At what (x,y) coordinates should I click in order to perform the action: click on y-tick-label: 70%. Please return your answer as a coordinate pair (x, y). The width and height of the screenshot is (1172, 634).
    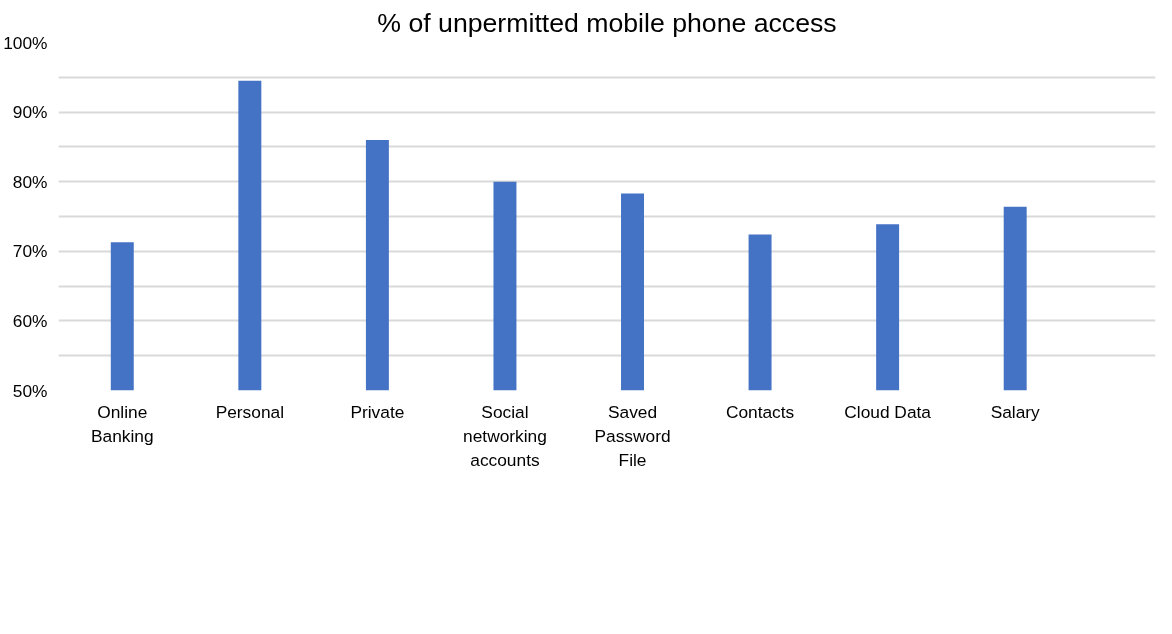
    Looking at the image, I should click on (30, 251).